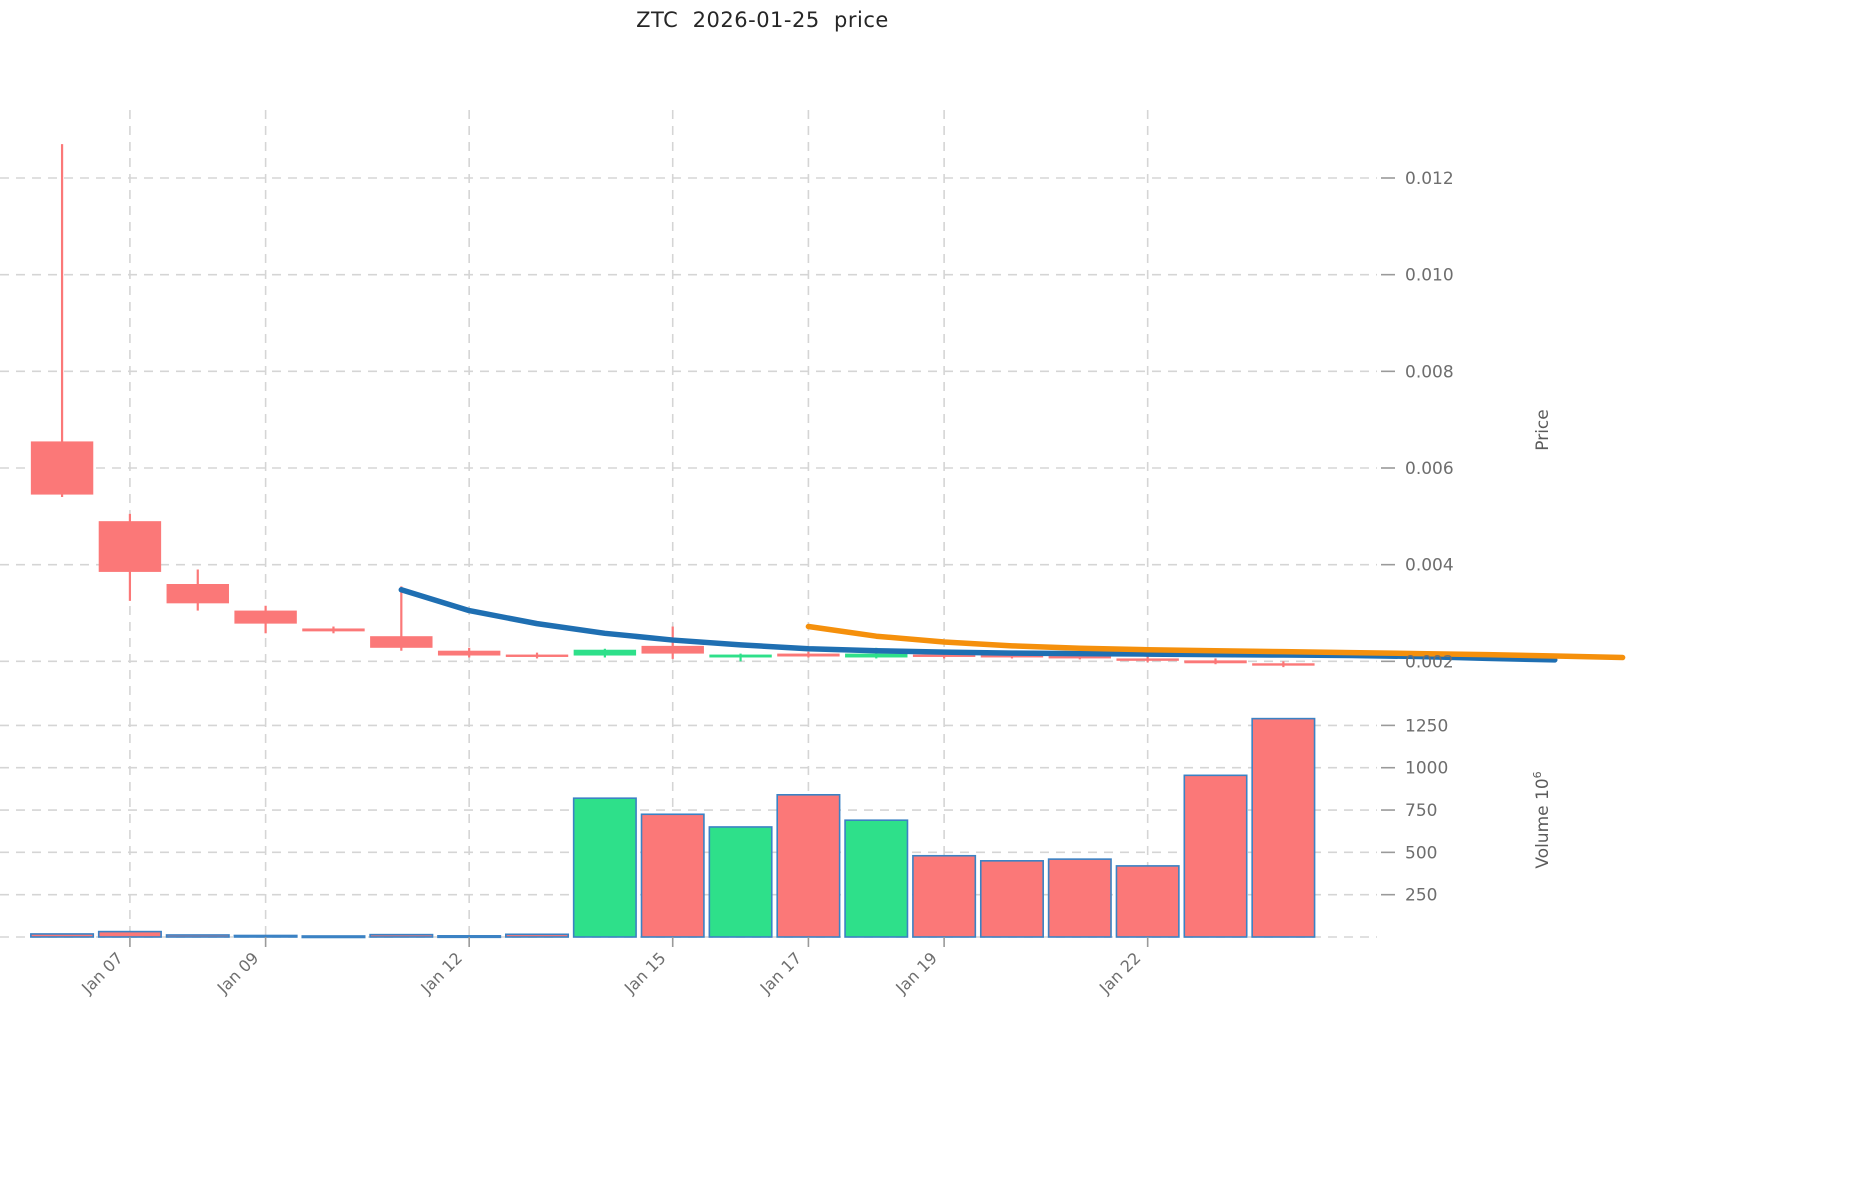 The width and height of the screenshot is (1860, 1196). What do you see at coordinates (1426, 769) in the screenshot?
I see `volume-tick-label: 1000` at bounding box center [1426, 769].